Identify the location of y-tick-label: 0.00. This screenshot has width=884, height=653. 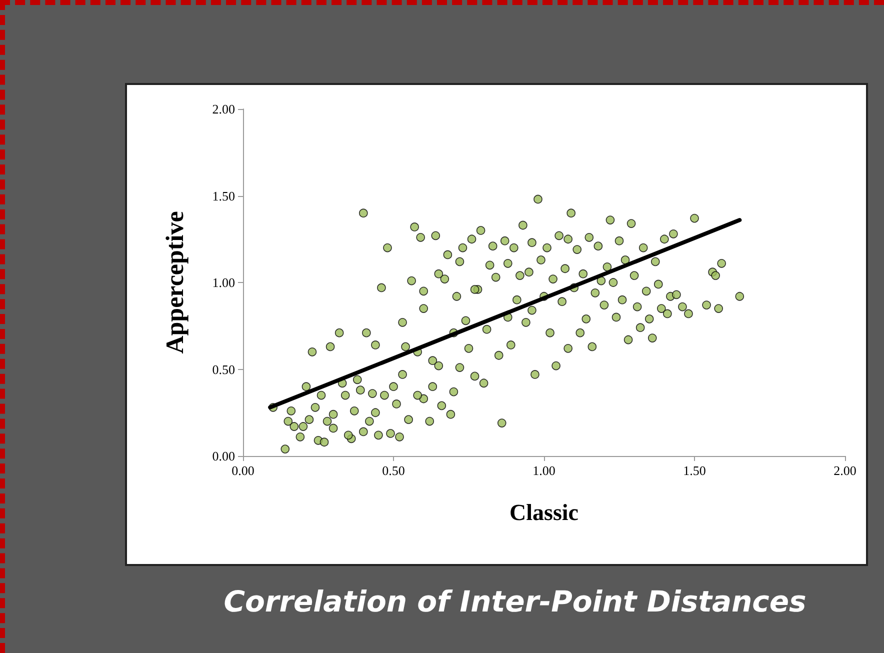
(223, 456).